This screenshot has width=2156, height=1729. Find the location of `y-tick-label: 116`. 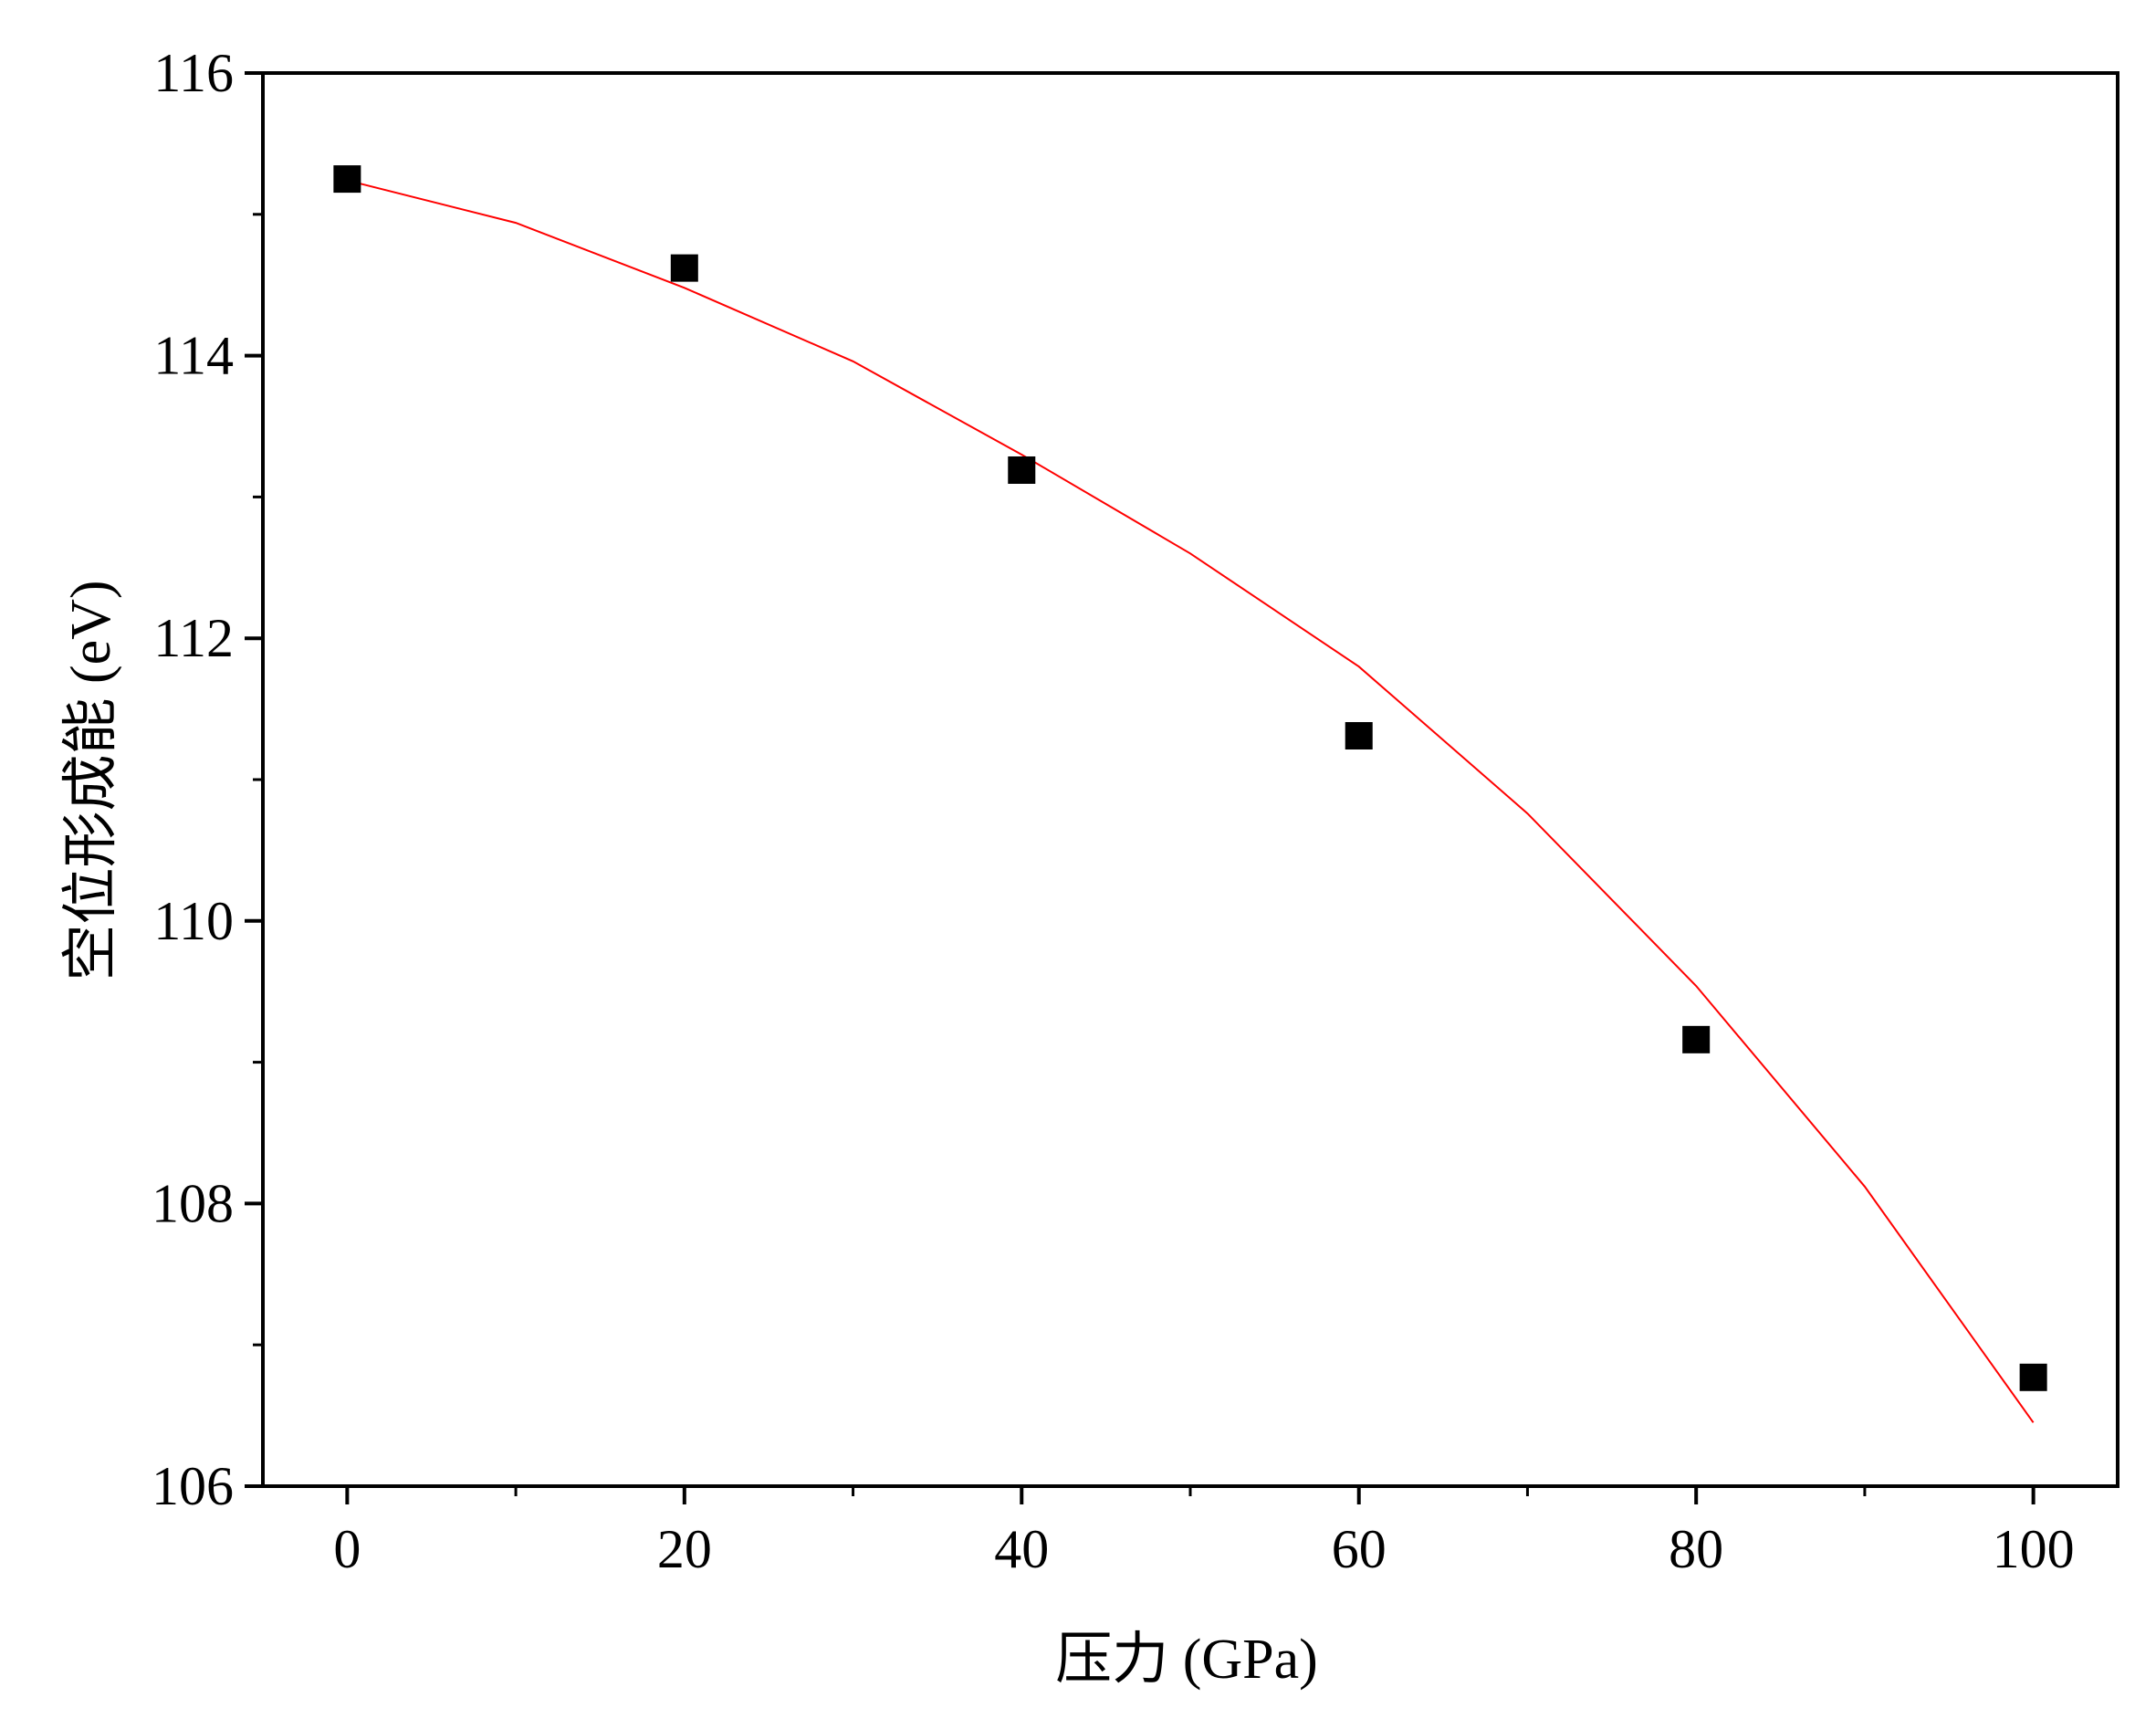

y-tick-label: 116 is located at coordinates (194, 73).